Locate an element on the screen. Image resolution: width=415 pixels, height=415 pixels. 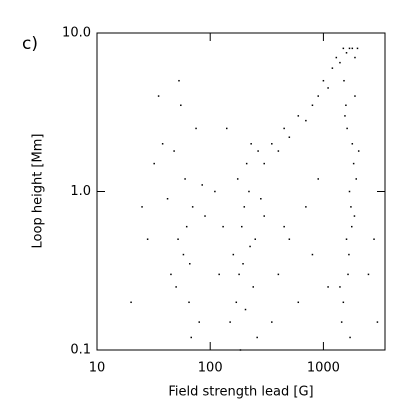
y-tick-label: 10.0 is located at coordinates (76, 33).